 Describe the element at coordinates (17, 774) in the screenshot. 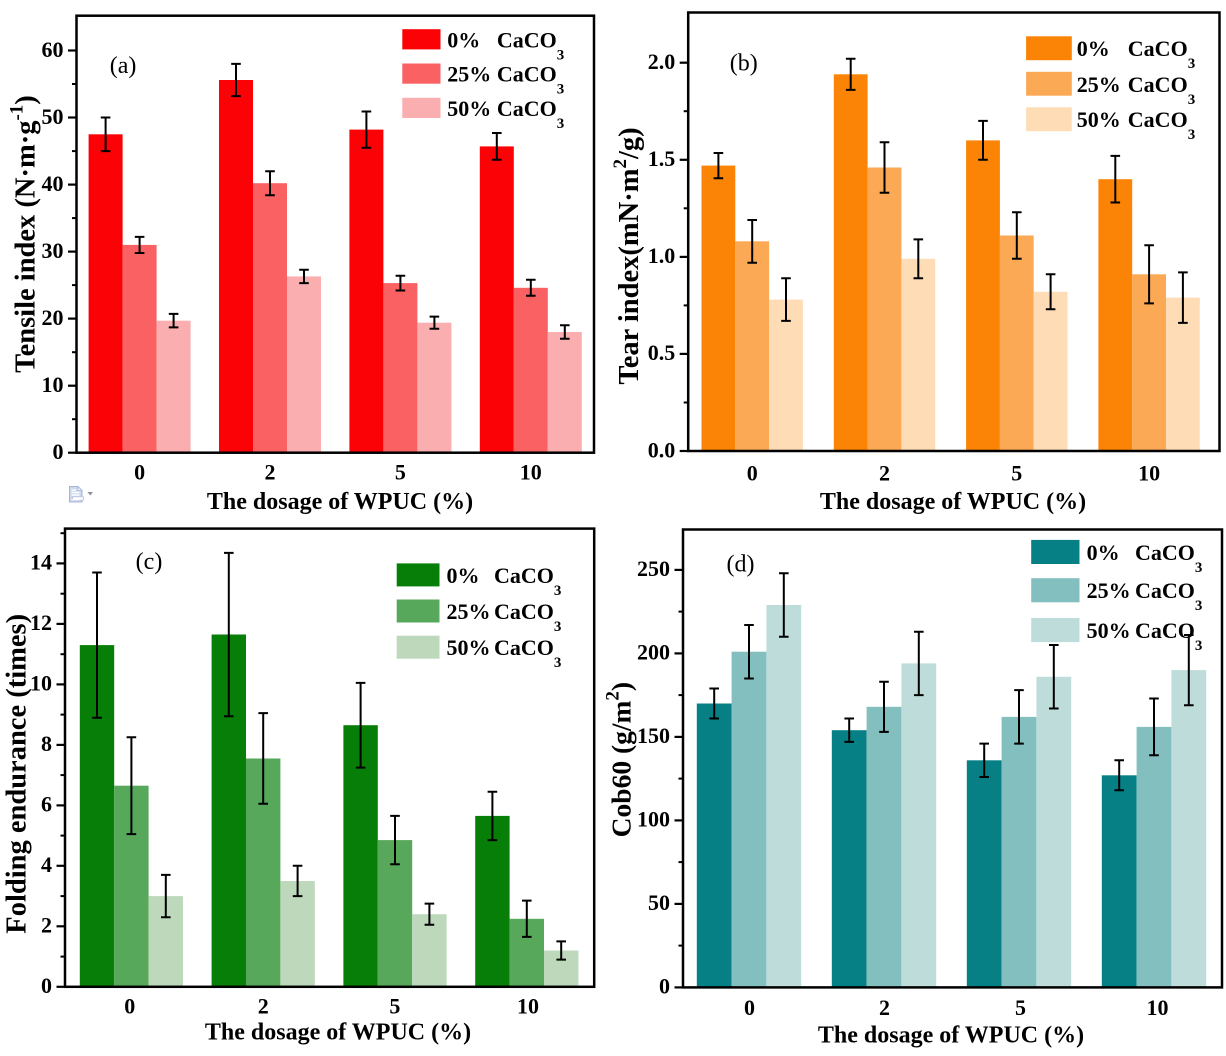

I see `svg-text: Folding endurance (times)` at that location.